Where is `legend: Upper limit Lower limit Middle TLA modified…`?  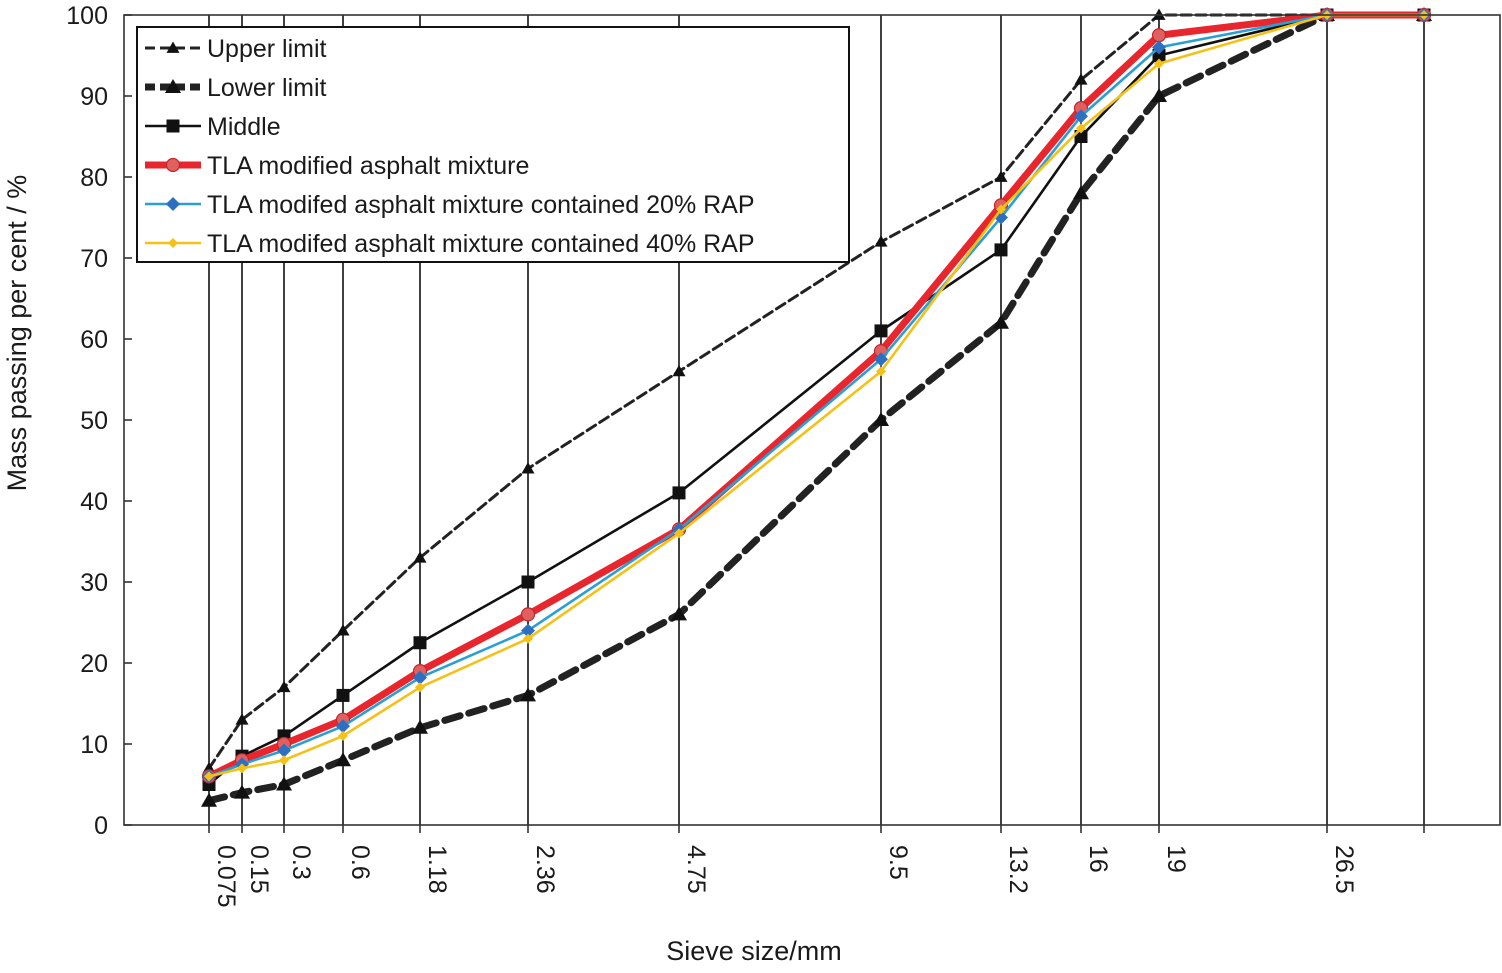 legend: Upper limit Lower limit Middle TLA modified… is located at coordinates (493, 144).